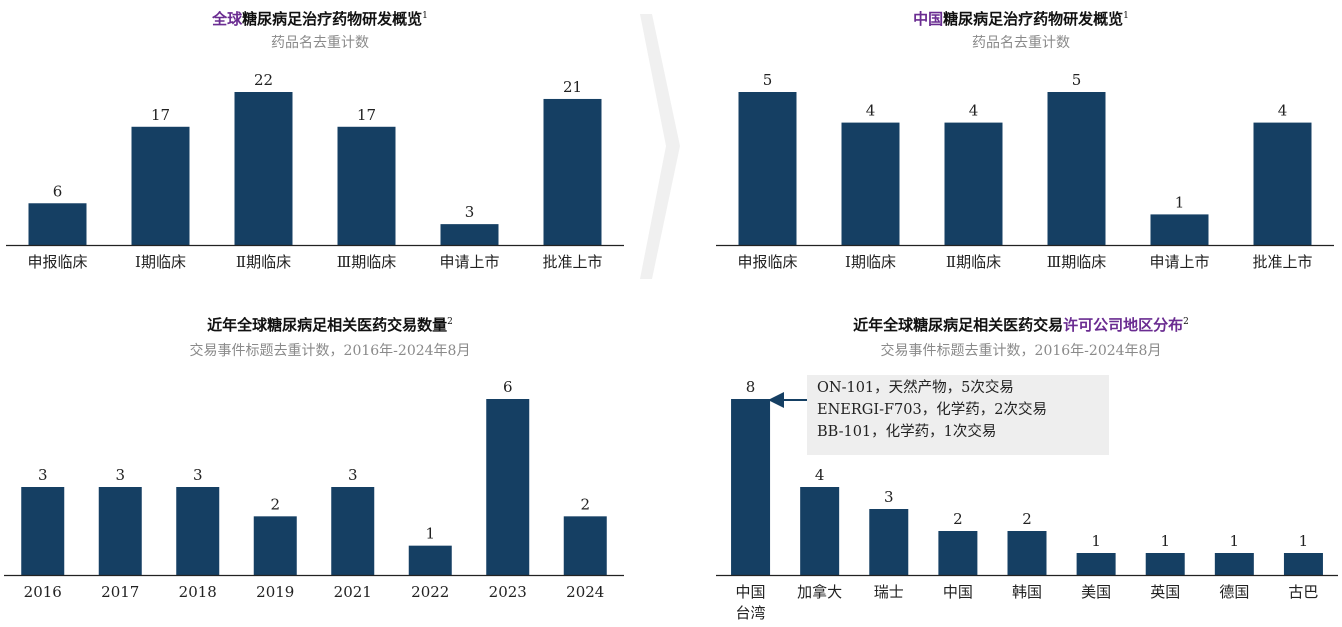 The image size is (1342, 627). I want to click on category-label: 加拿大, so click(819, 592).